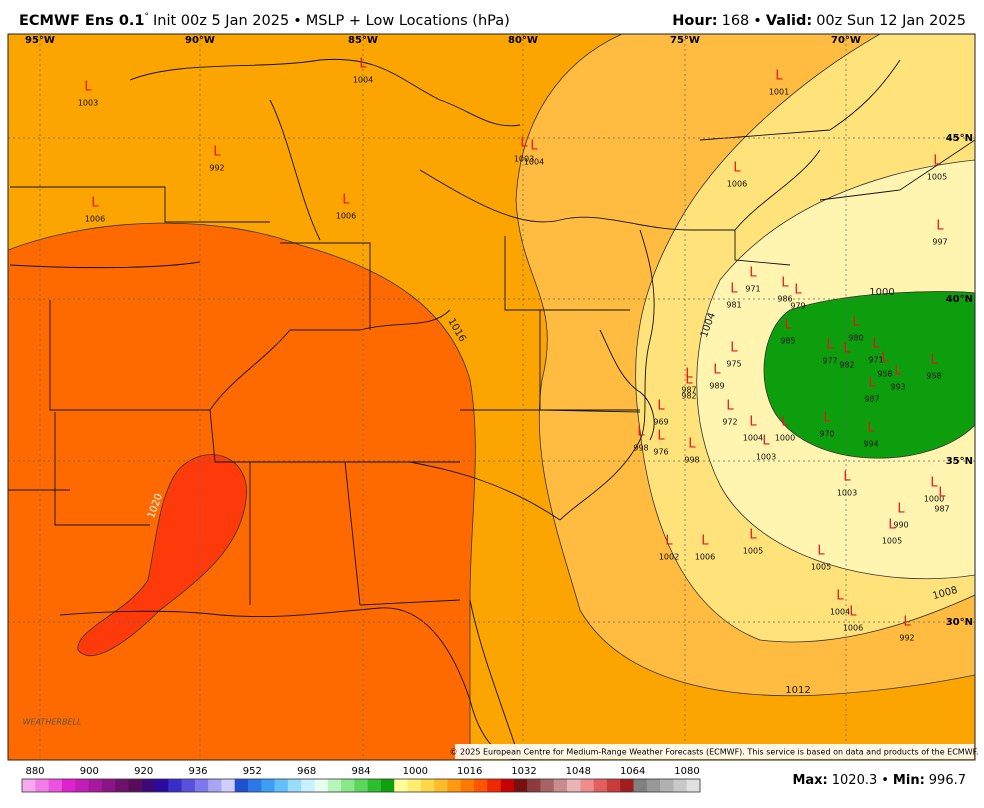 The width and height of the screenshot is (984, 808). Describe the element at coordinates (694, 21) in the screenshot. I see `hour-label: Hour:` at that location.